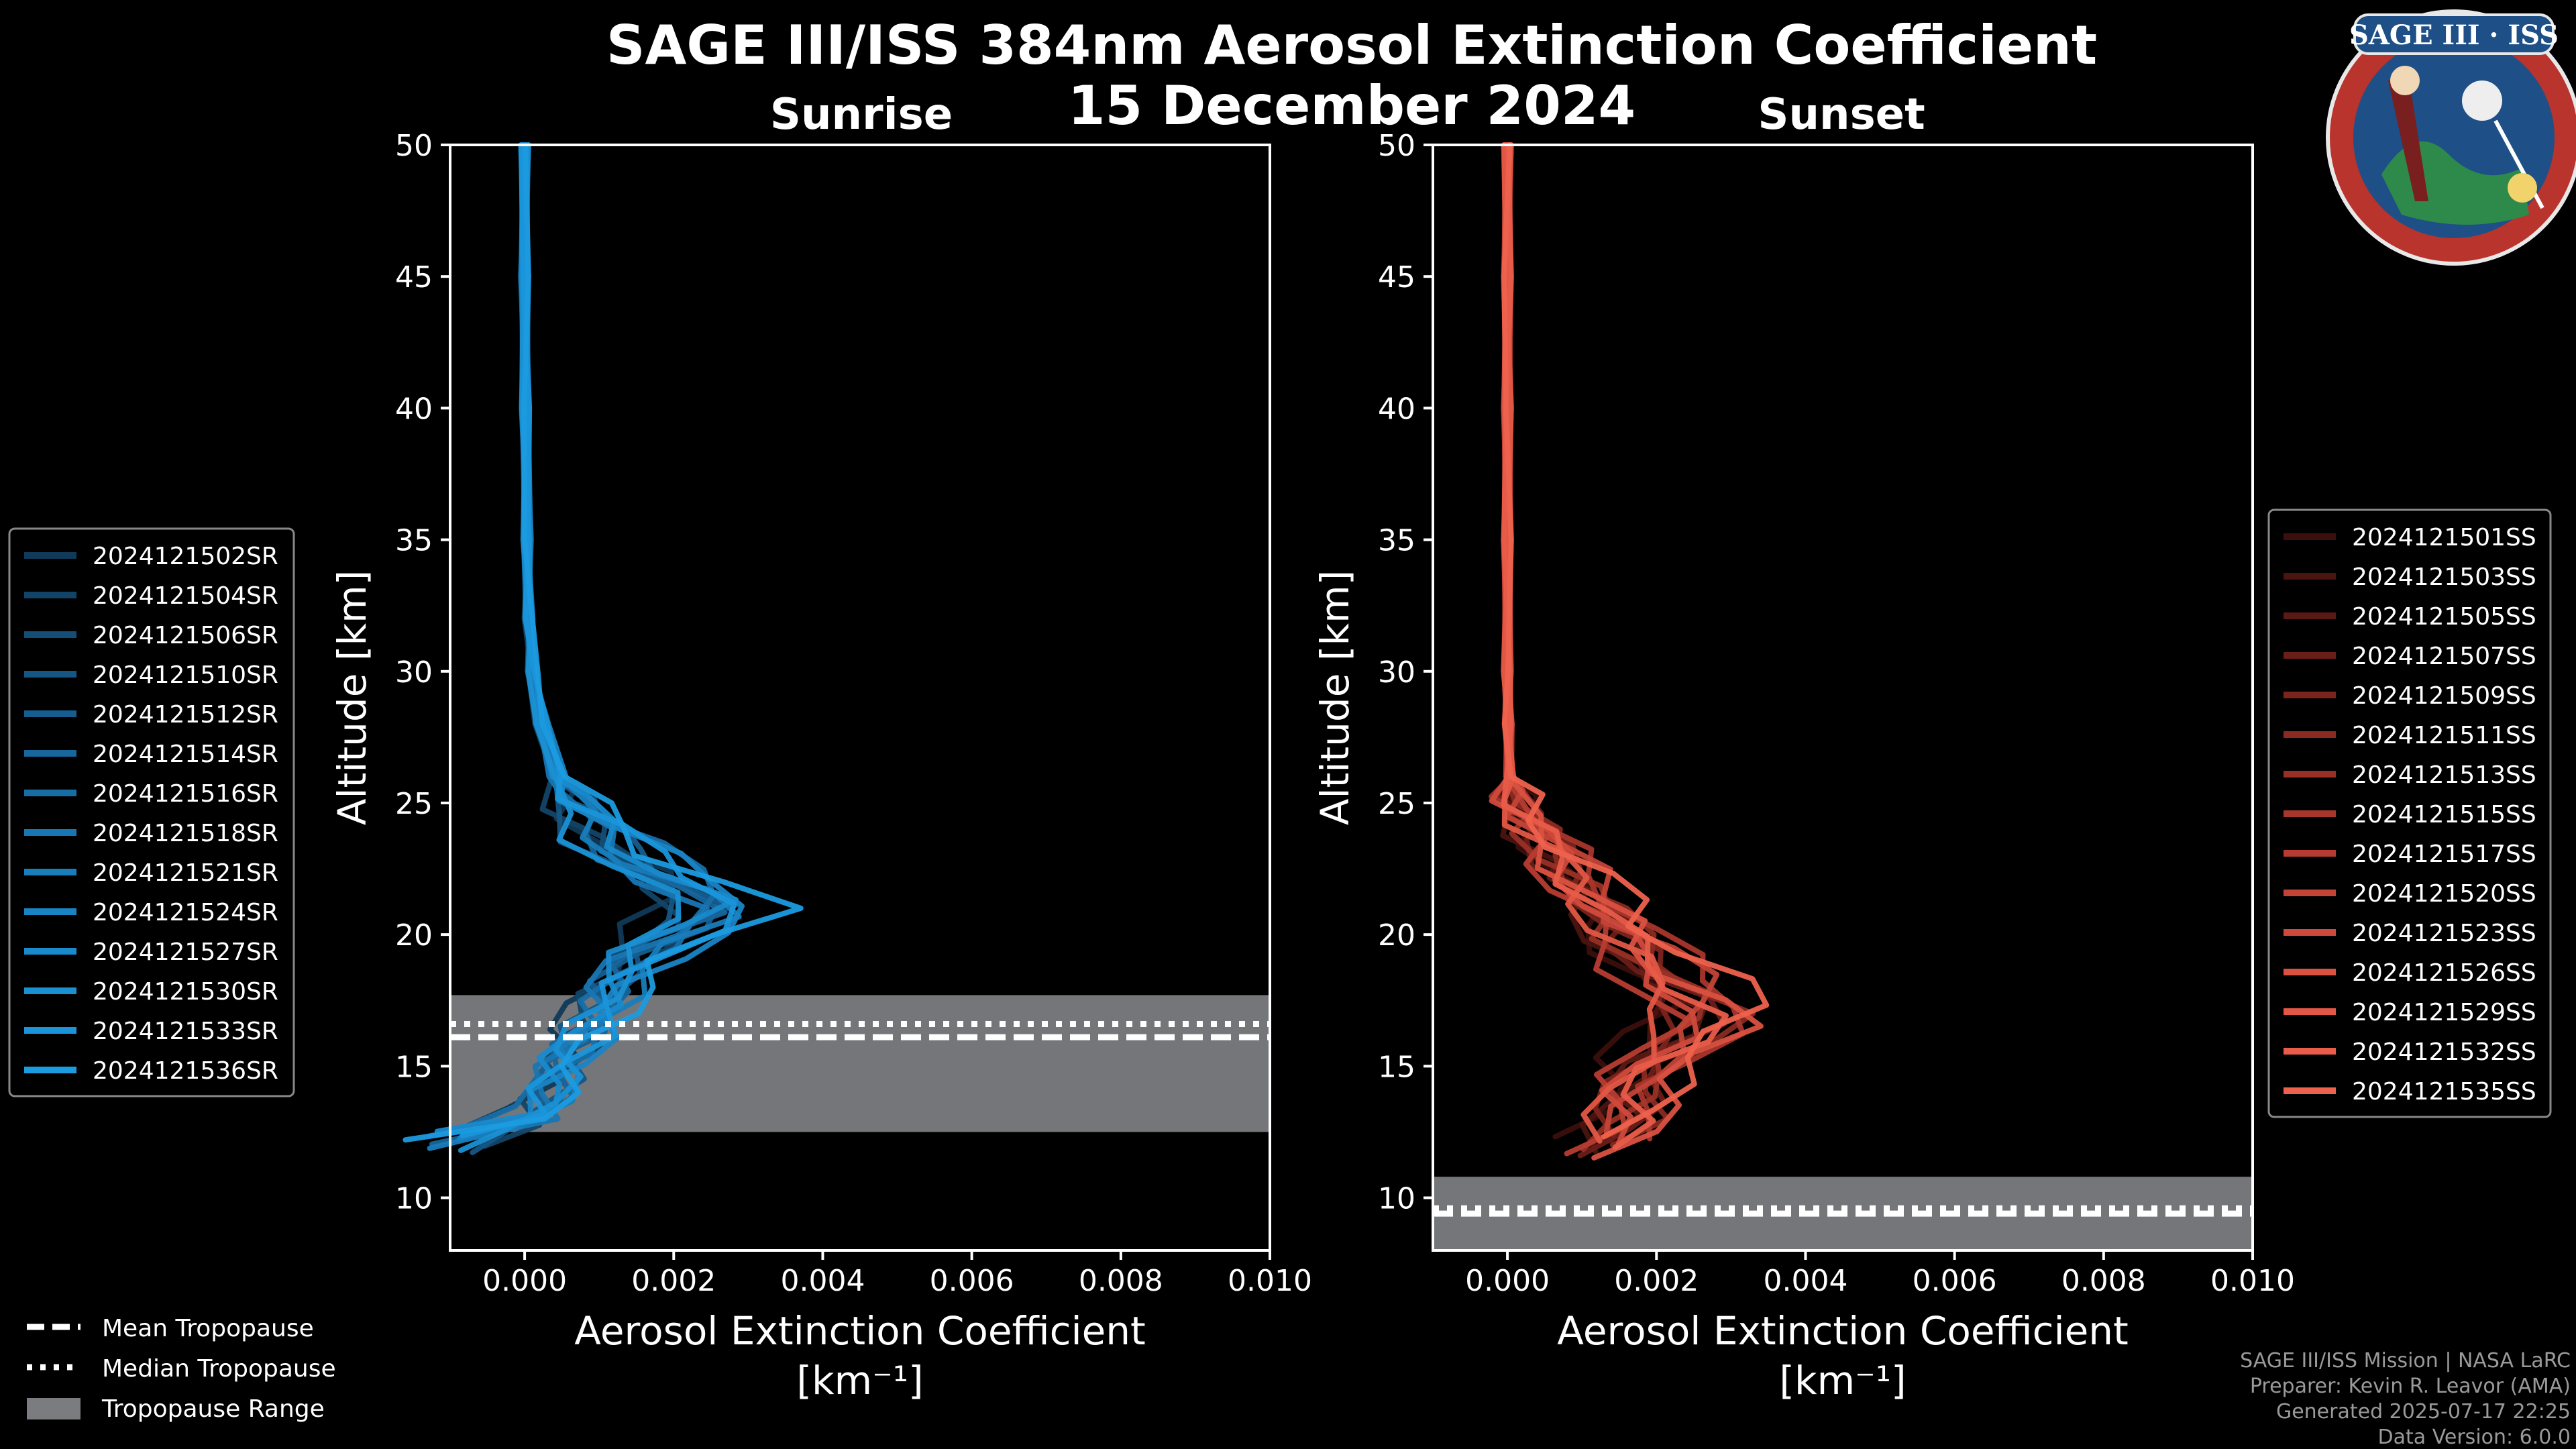 Image resolution: width=2576 pixels, height=1449 pixels. Describe the element at coordinates (185, 1071) in the screenshot. I see `legend-label-2024121536SR: 2024121536SR` at that location.